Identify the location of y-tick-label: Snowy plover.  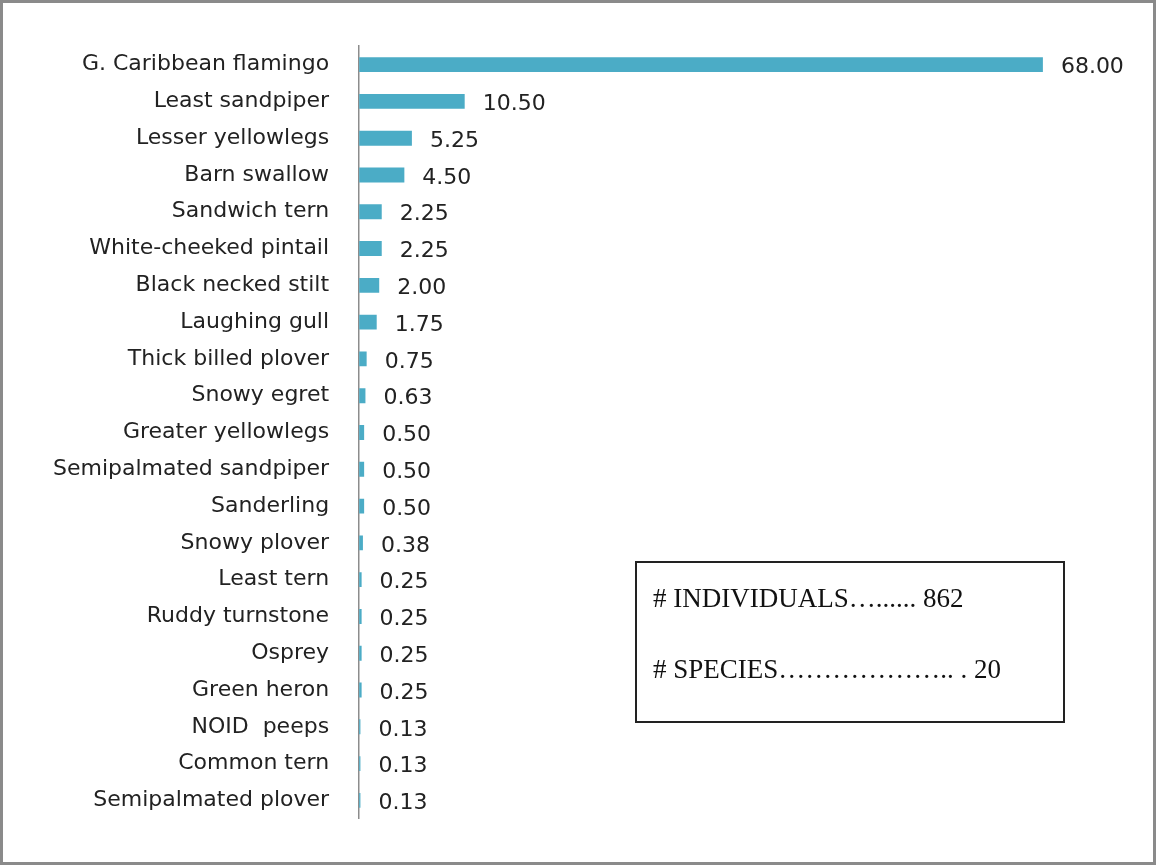
(255, 541).